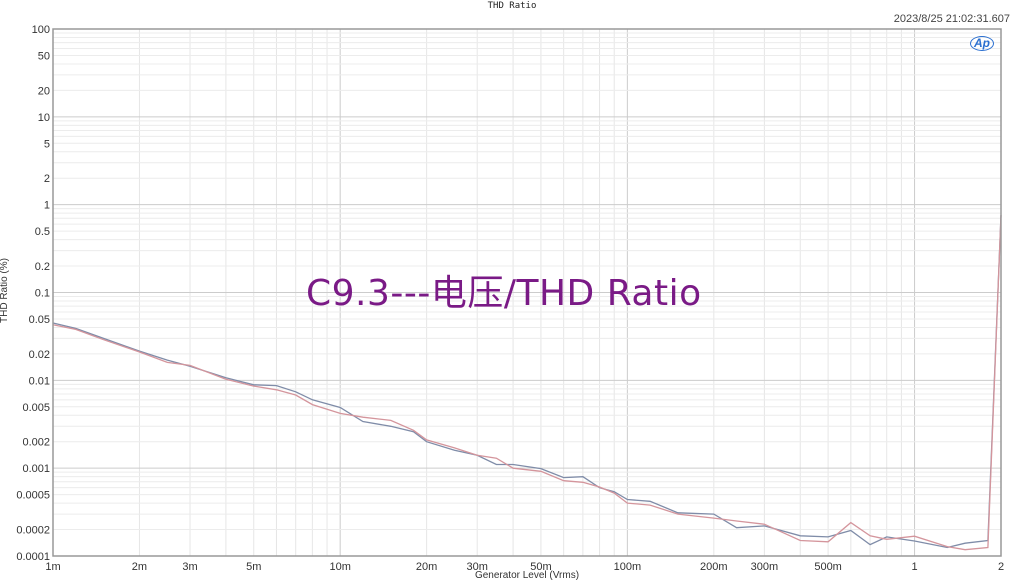 This screenshot has width=1024, height=585. I want to click on x-tick-label: 20m, so click(426, 567).